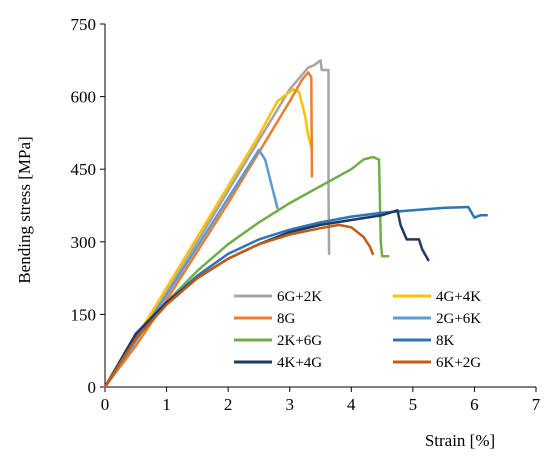 This screenshot has height=468, width=550. What do you see at coordinates (166, 404) in the screenshot?
I see `x-tick-label: 1` at bounding box center [166, 404].